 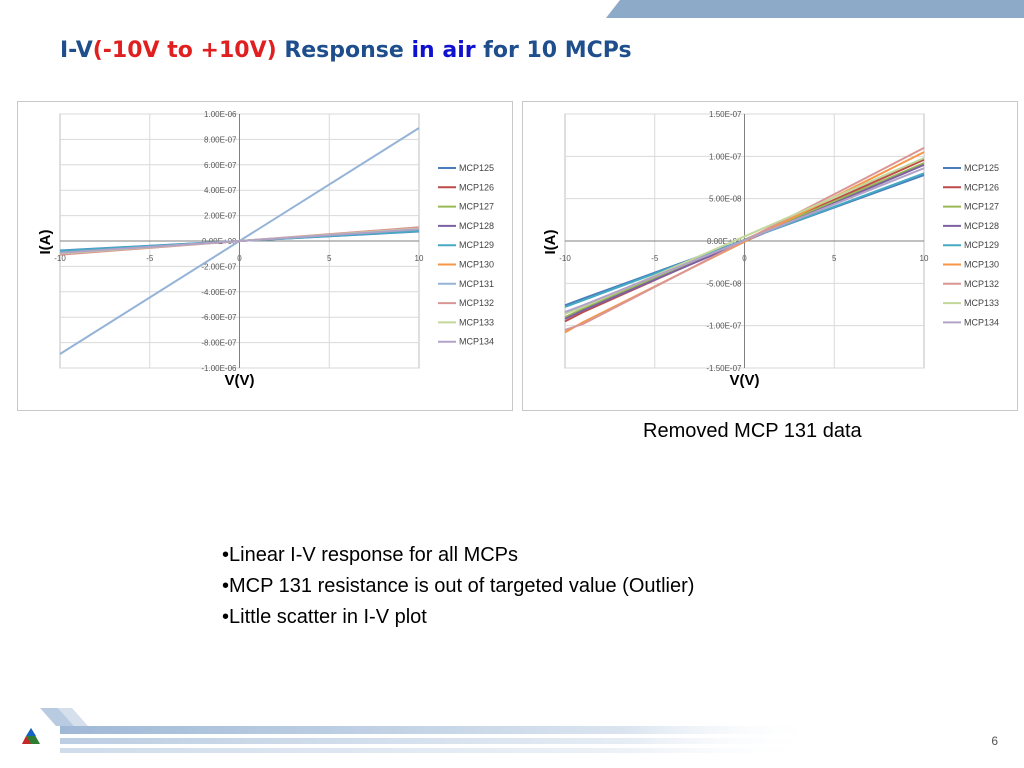 What do you see at coordinates (324, 617) in the screenshot?
I see `bullet-item: •Little scatter in I-V plot` at bounding box center [324, 617].